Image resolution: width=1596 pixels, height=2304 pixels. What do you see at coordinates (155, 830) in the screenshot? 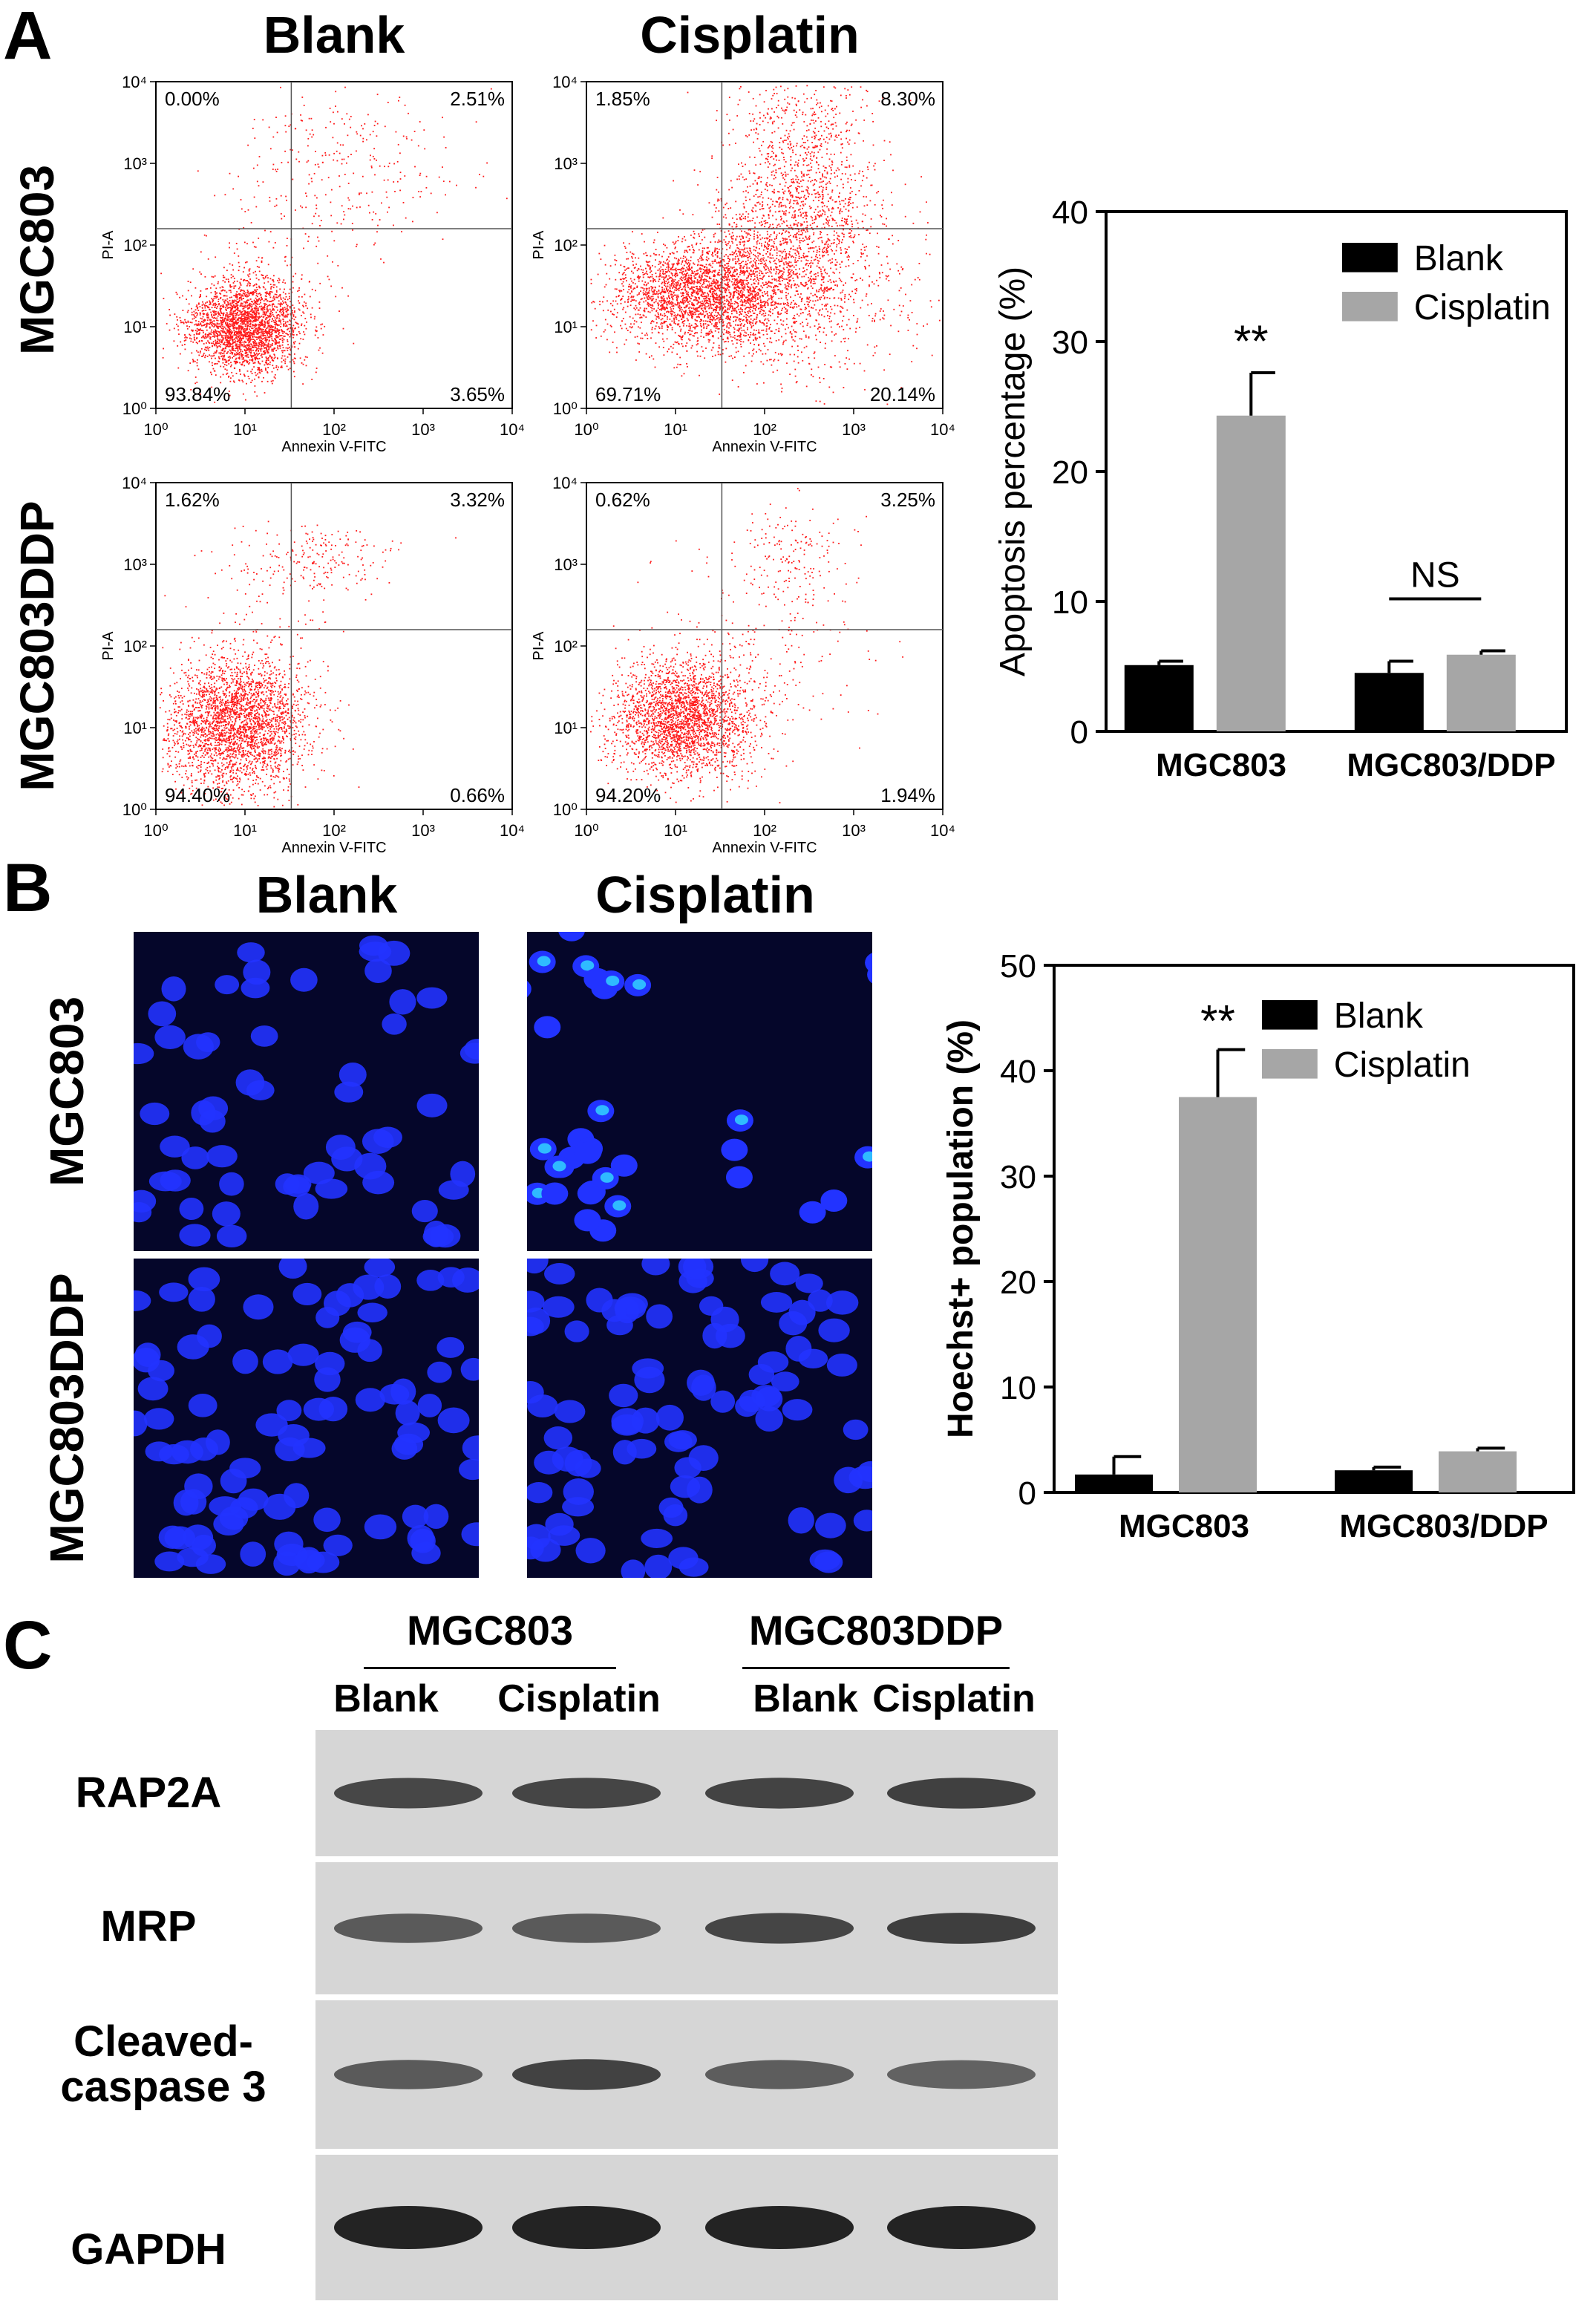
I see `x-tick-label: 10⁰` at bounding box center [155, 830].